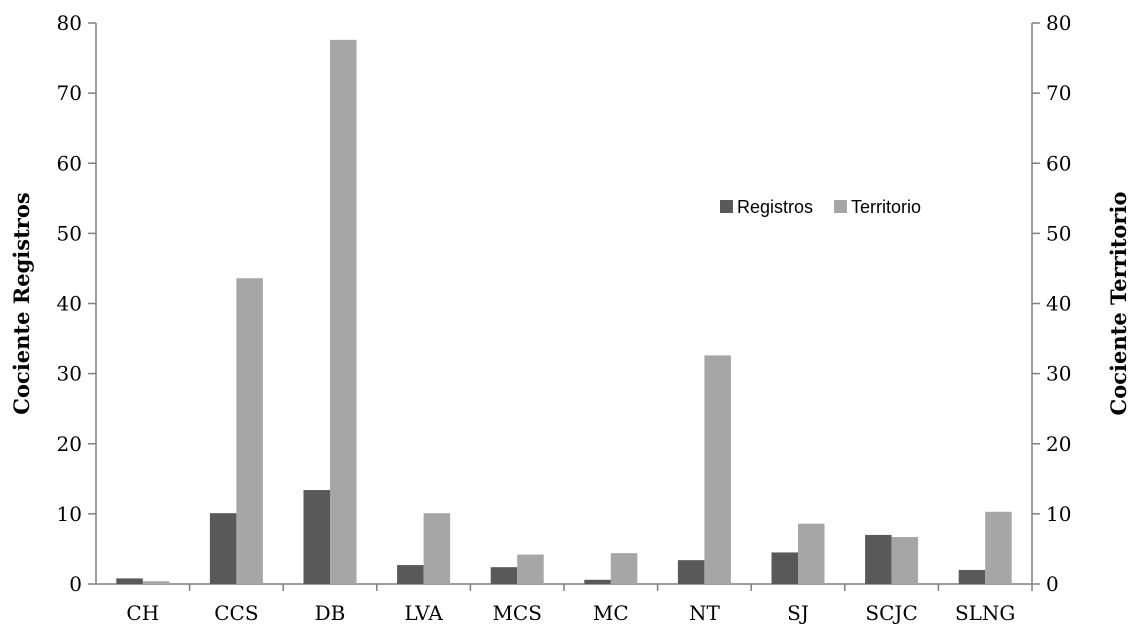 The height and width of the screenshot is (628, 1132). I want to click on y-tick-label-right: 20, so click(1058, 444).